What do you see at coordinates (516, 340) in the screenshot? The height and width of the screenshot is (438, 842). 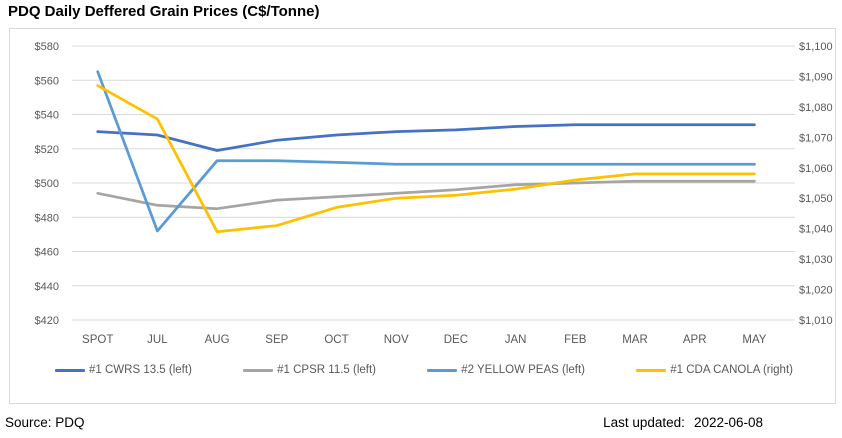 I see `x-axis-label: JAN` at bounding box center [516, 340].